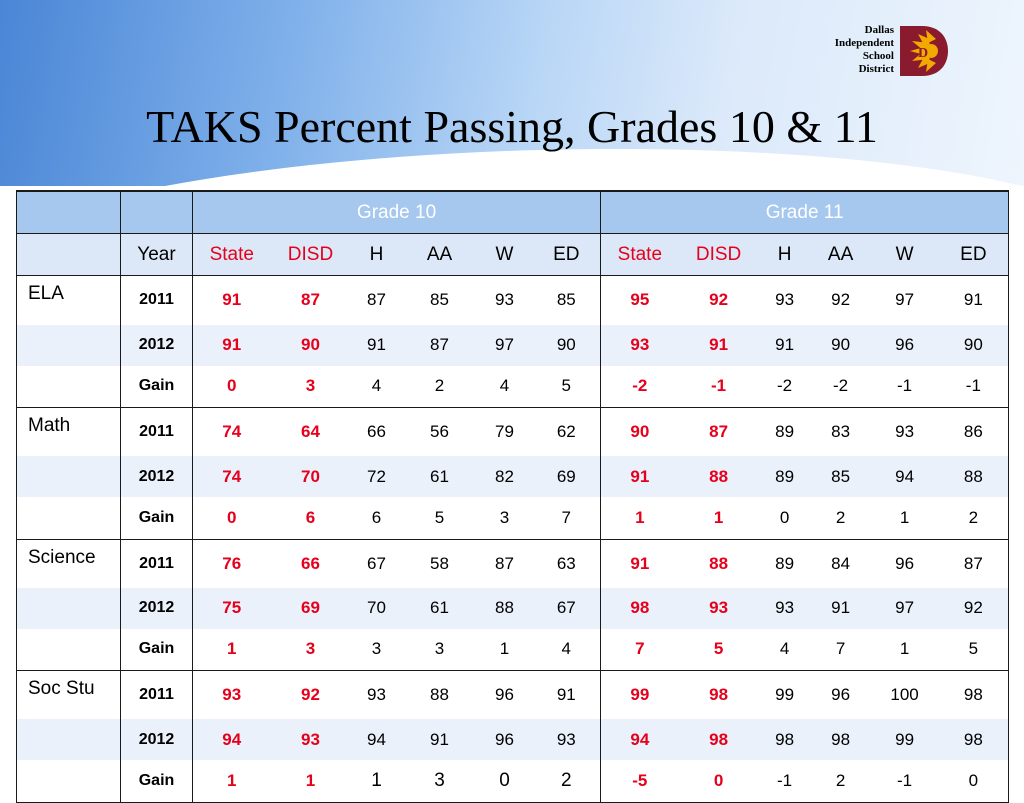 Image resolution: width=1024 pixels, height=803 pixels. Describe the element at coordinates (840, 300) in the screenshot. I see `value-cell: 92` at that location.